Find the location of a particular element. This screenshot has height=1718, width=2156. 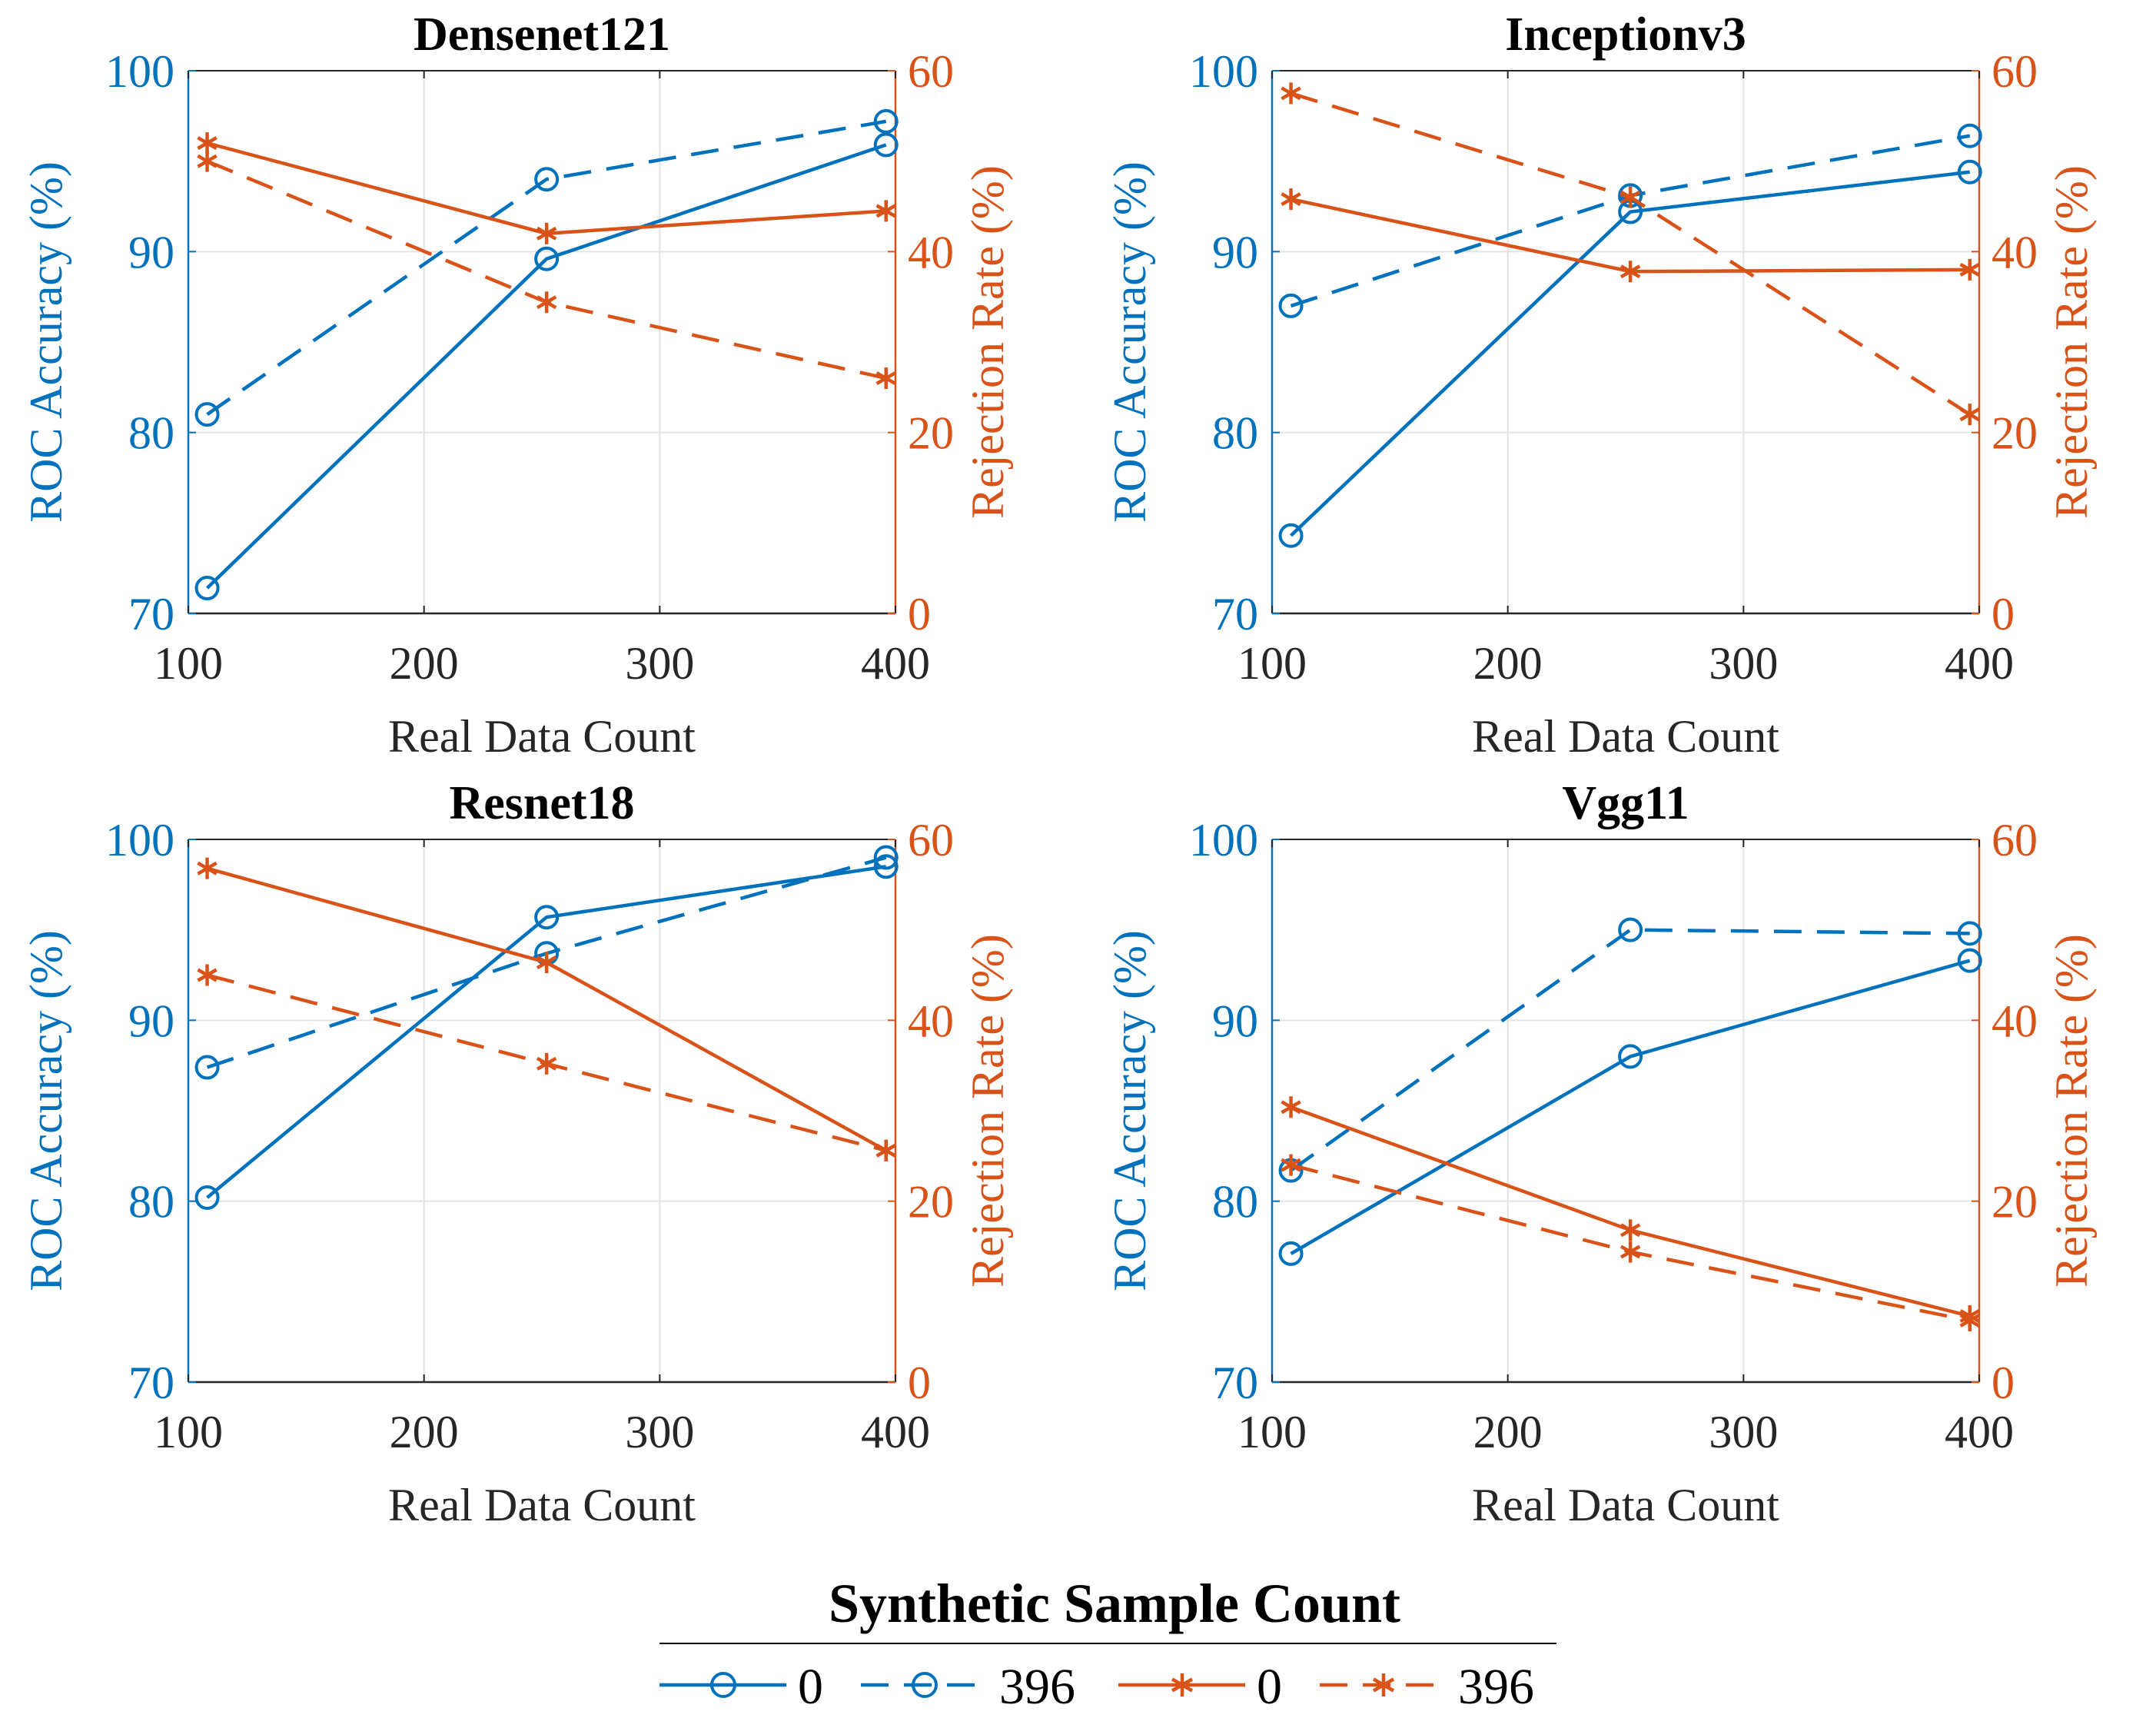

chart-title: Vgg11 is located at coordinates (1625, 803).